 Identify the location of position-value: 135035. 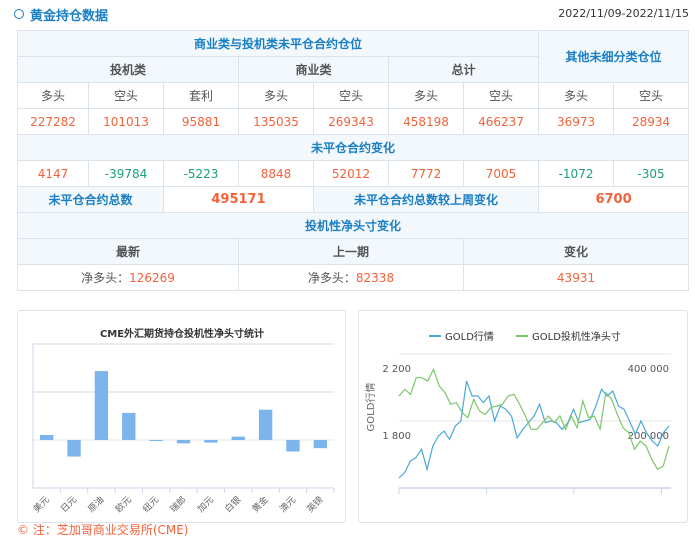
(276, 121).